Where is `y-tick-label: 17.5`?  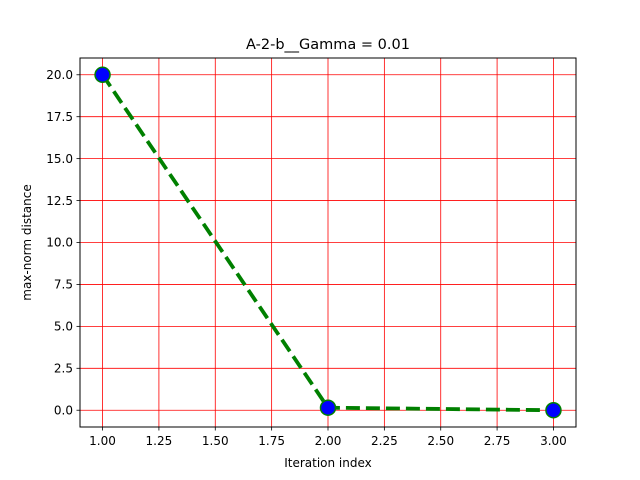
y-tick-label: 17.5 is located at coordinates (59, 117).